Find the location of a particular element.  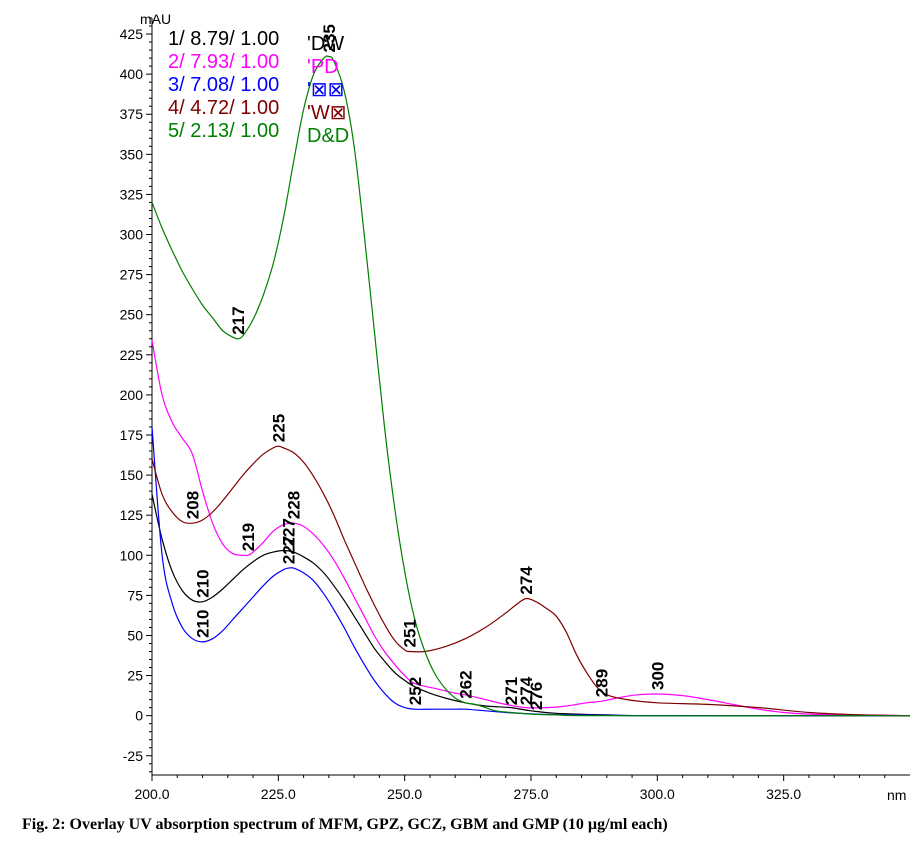

peak-label: 217 is located at coordinates (238, 320).